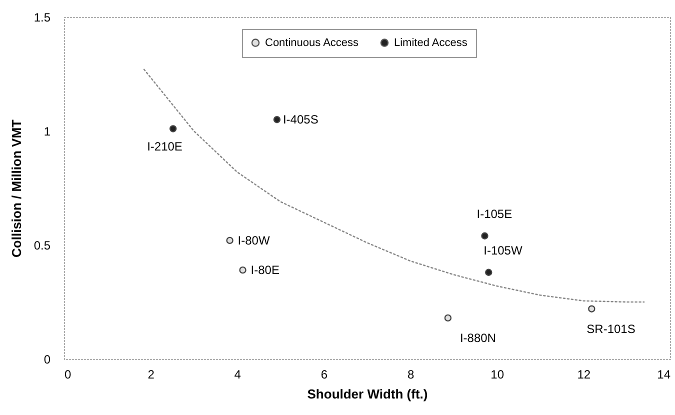 The image size is (675, 415). What do you see at coordinates (367, 394) in the screenshot?
I see `x-axis-title: Shoulder Width (ft.)` at bounding box center [367, 394].